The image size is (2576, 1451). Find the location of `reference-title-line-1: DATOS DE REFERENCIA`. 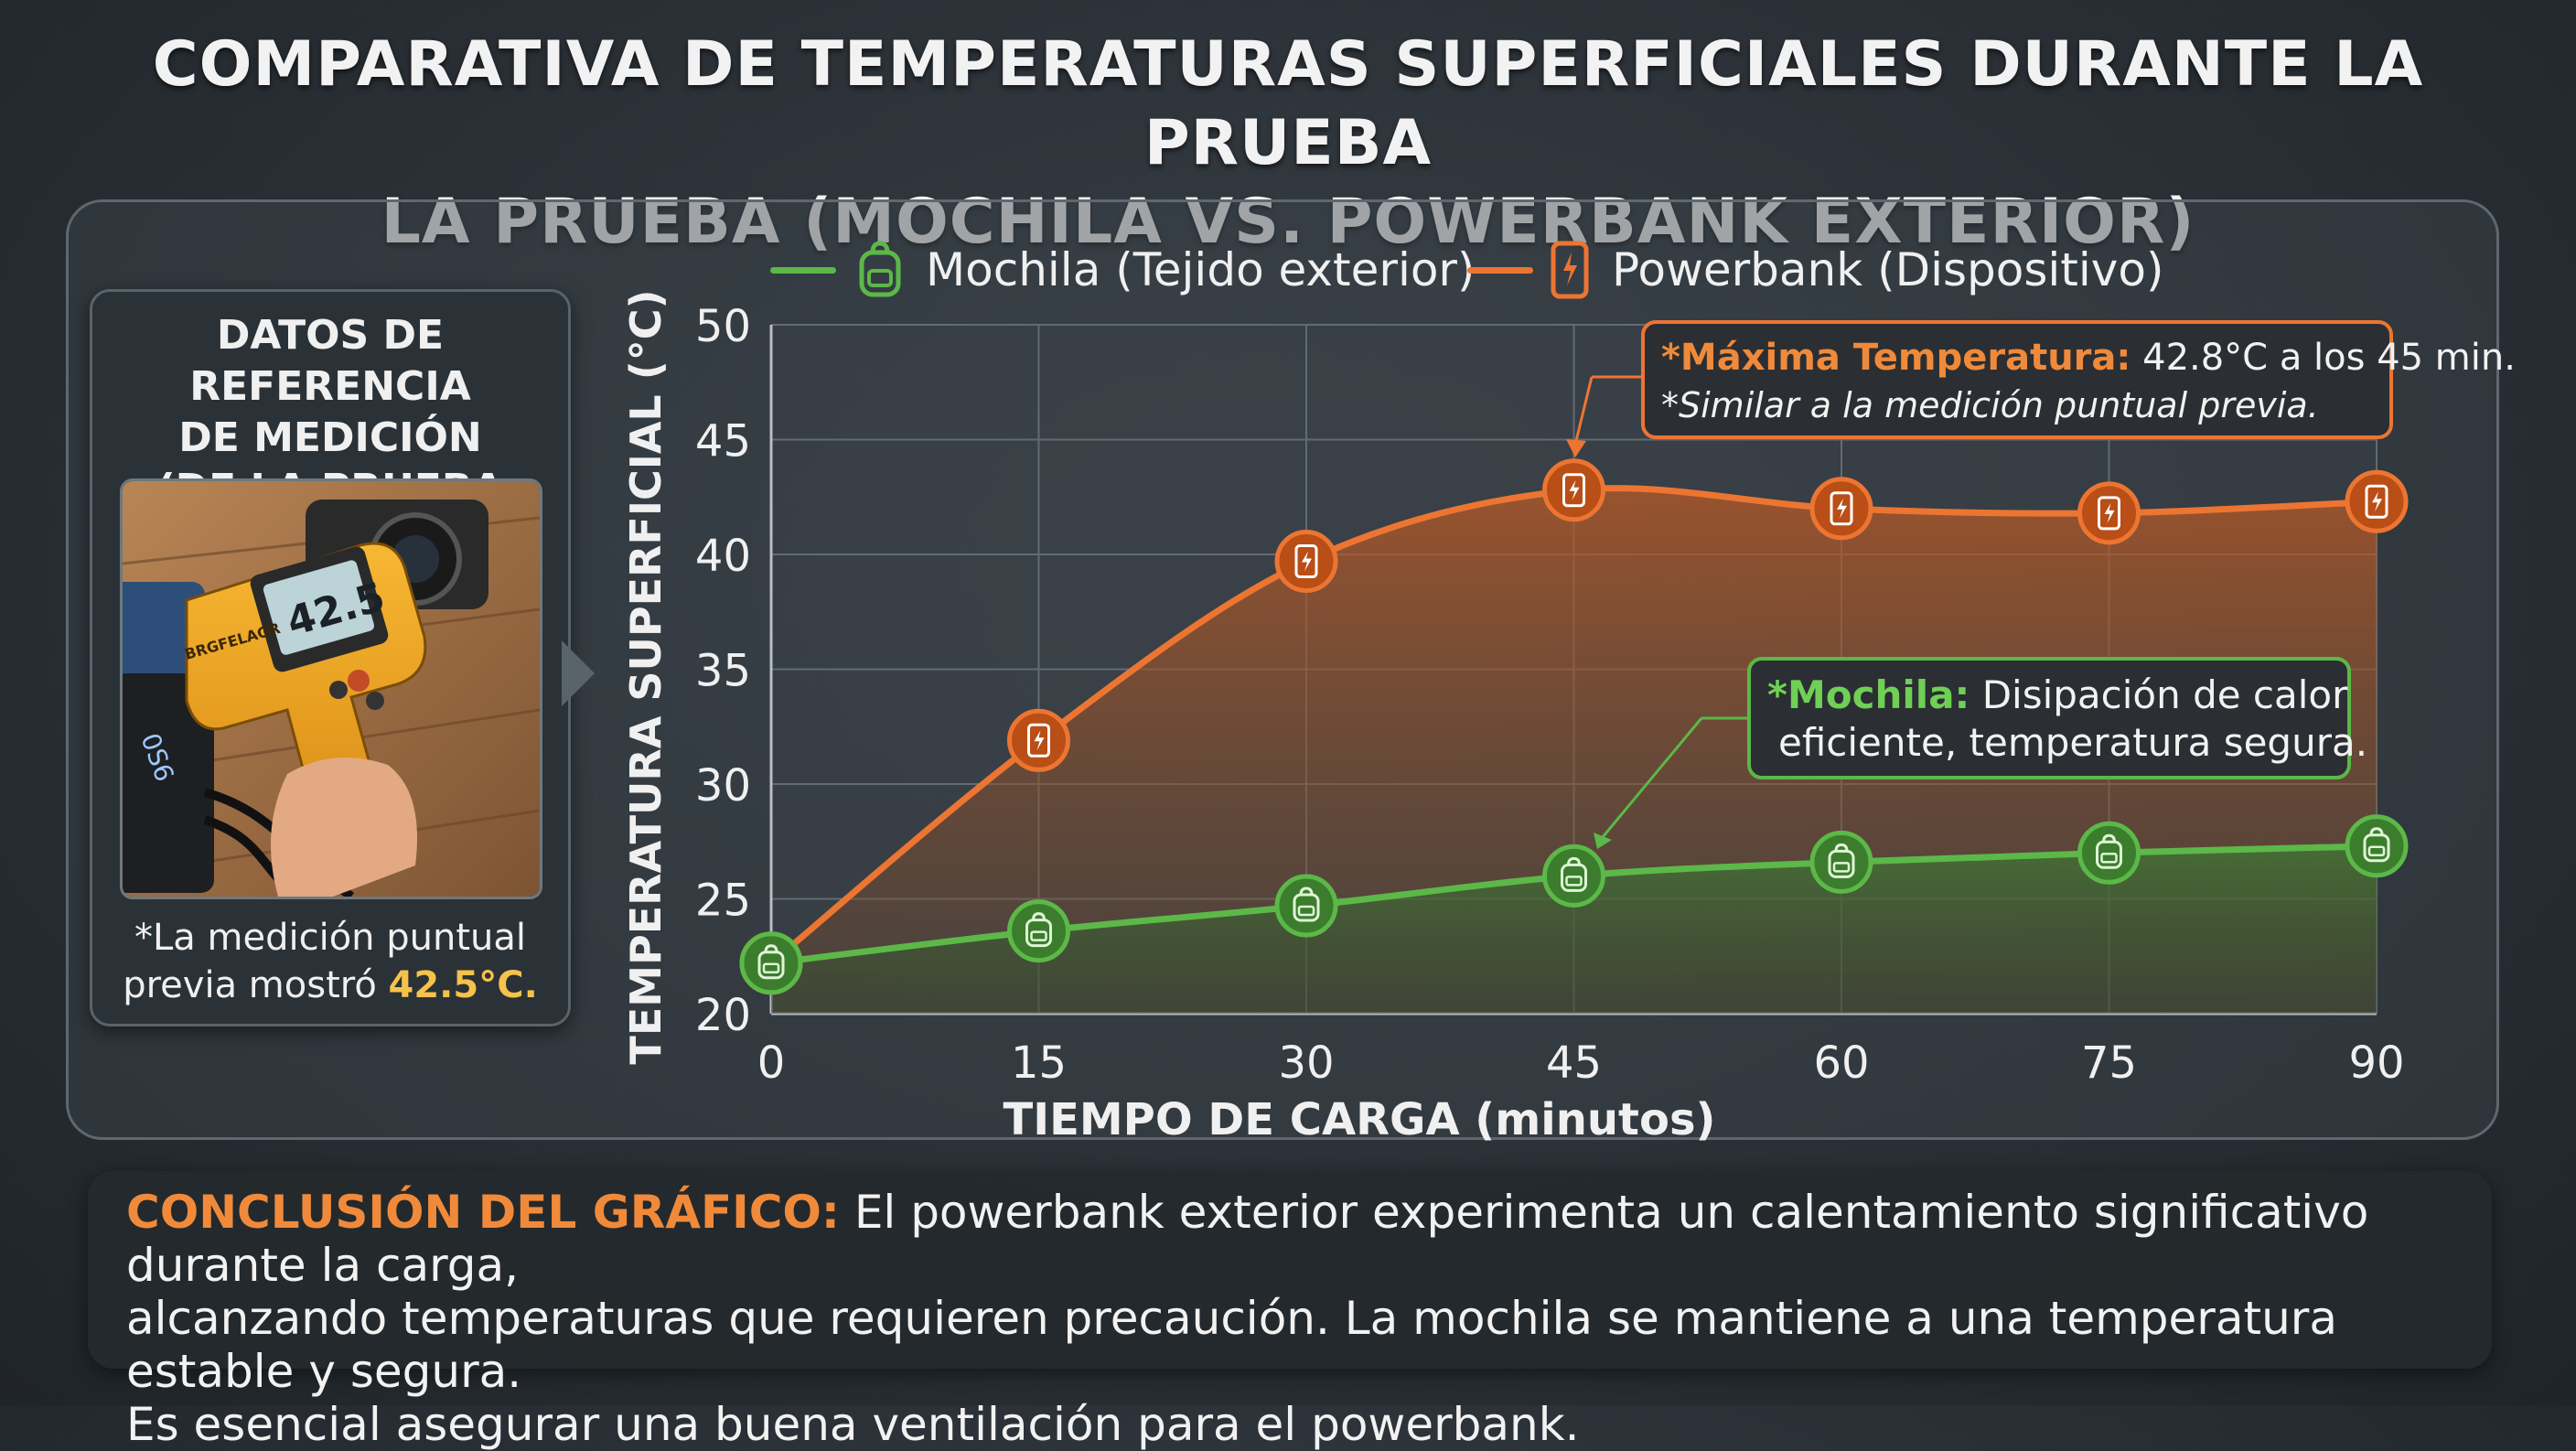

reference-title-line-1: DATOS DE REFERENCIA is located at coordinates (330, 361).